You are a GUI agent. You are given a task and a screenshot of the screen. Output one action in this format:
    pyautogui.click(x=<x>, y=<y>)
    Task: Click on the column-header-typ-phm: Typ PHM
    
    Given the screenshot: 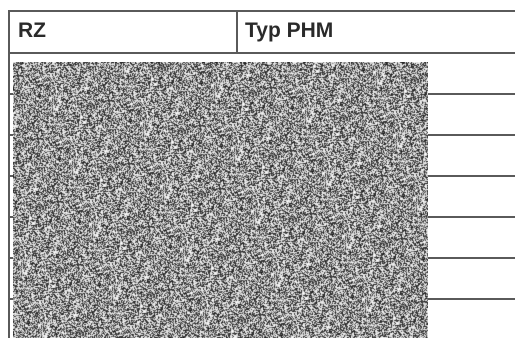 What is the action you would take?
    pyautogui.click(x=289, y=30)
    